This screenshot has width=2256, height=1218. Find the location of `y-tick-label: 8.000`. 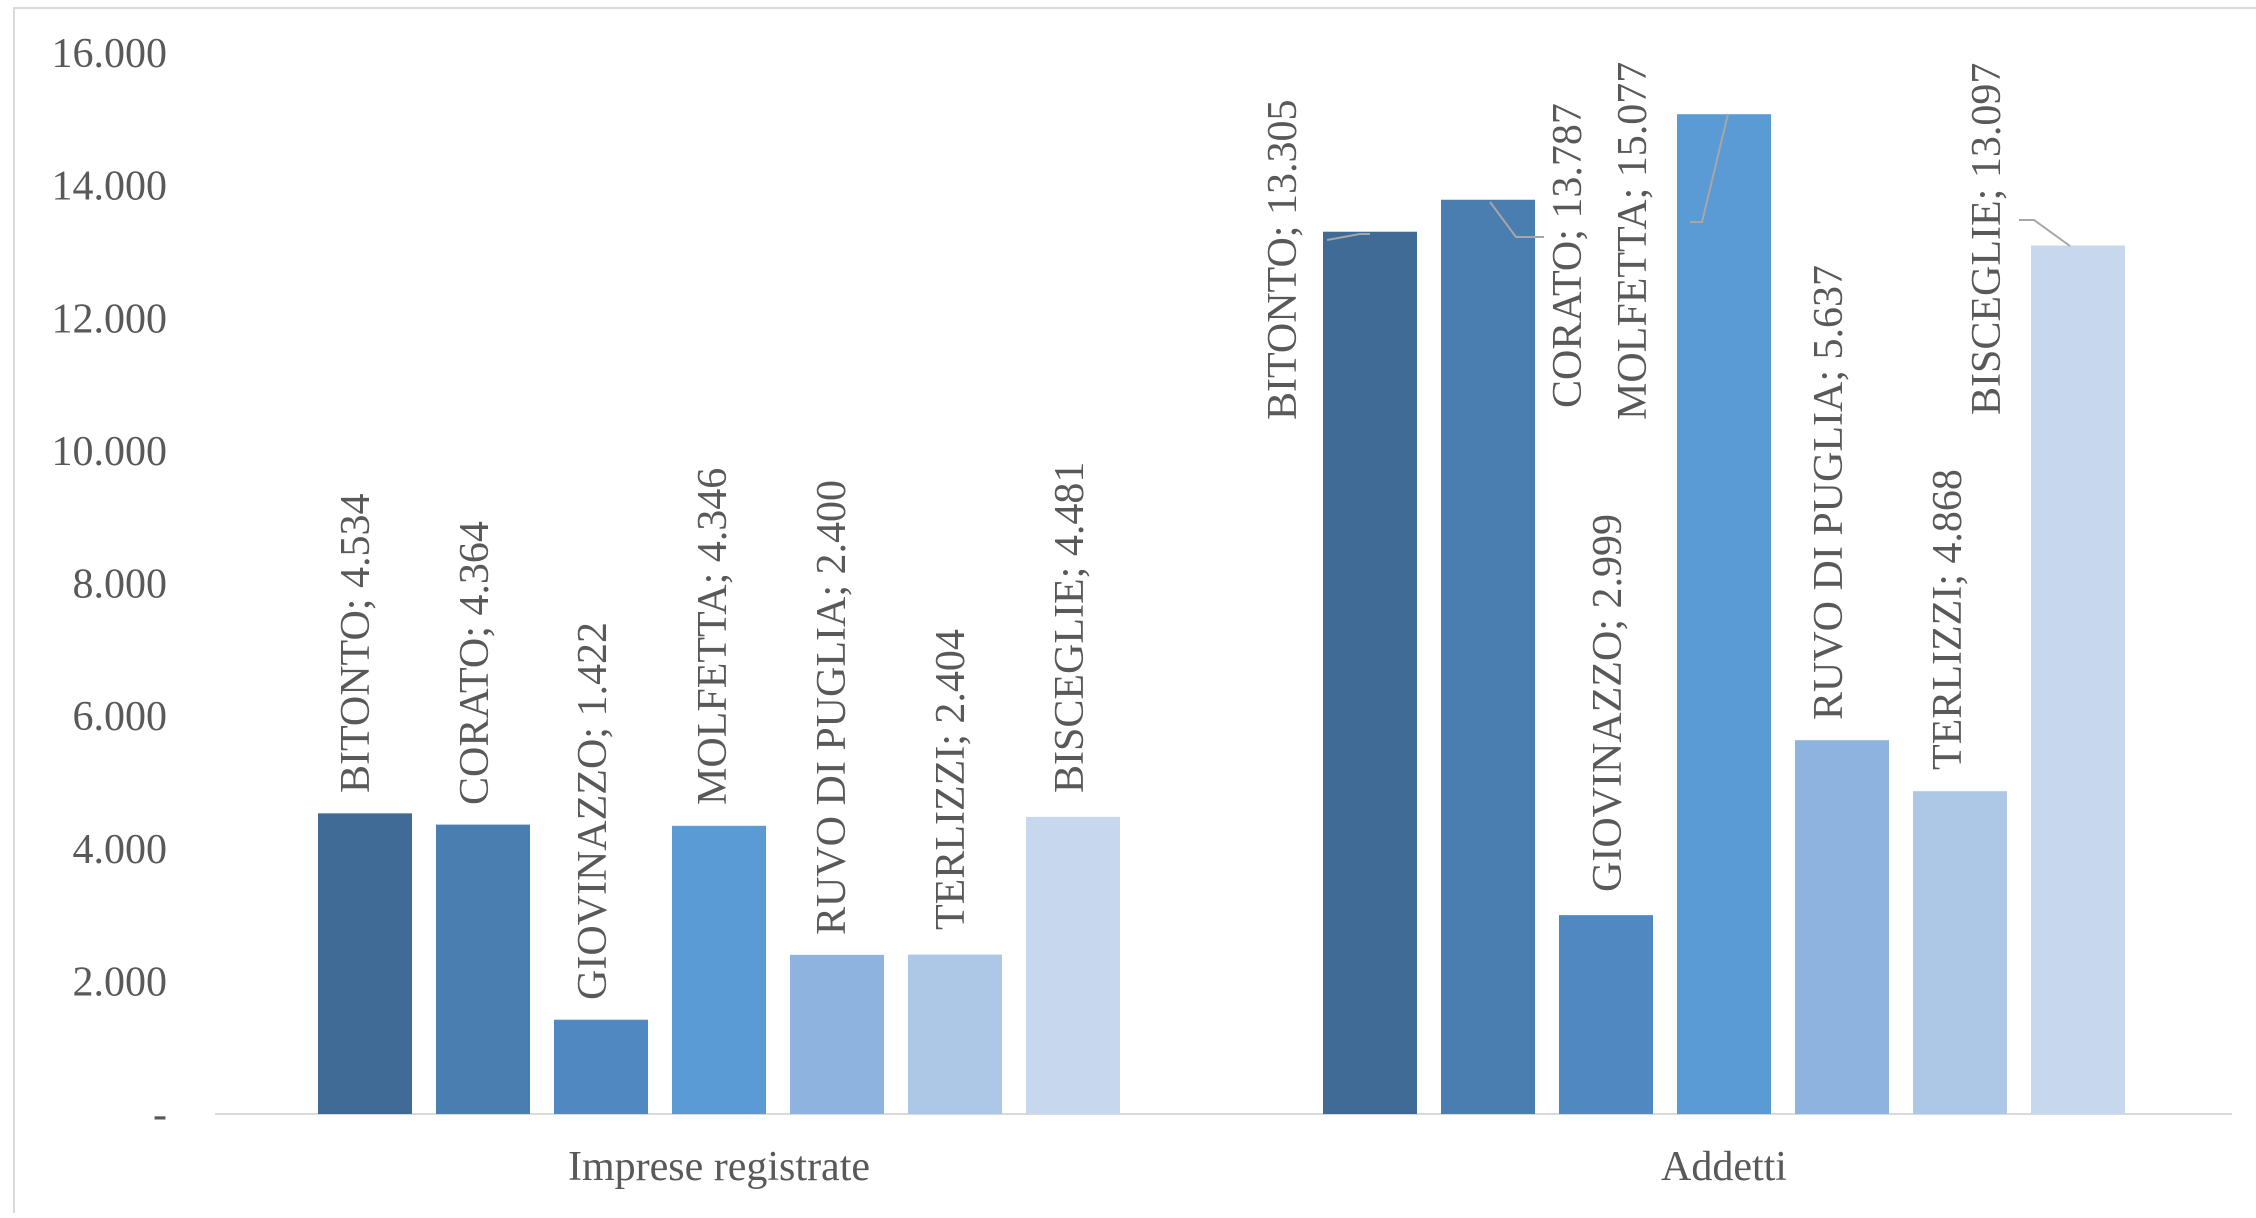

y-tick-label: 8.000 is located at coordinates (120, 585).